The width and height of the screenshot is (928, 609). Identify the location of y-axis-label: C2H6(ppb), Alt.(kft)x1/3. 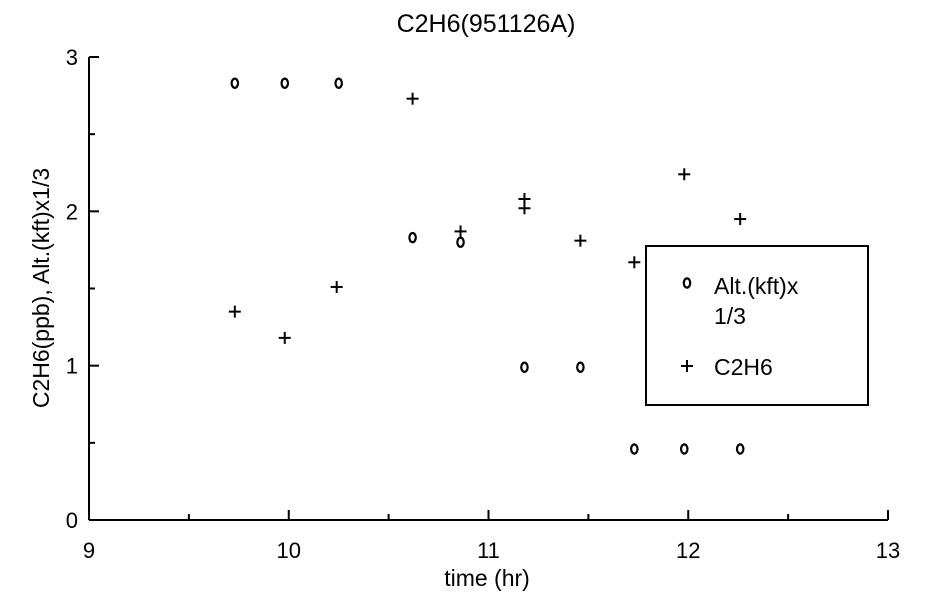
(41, 288).